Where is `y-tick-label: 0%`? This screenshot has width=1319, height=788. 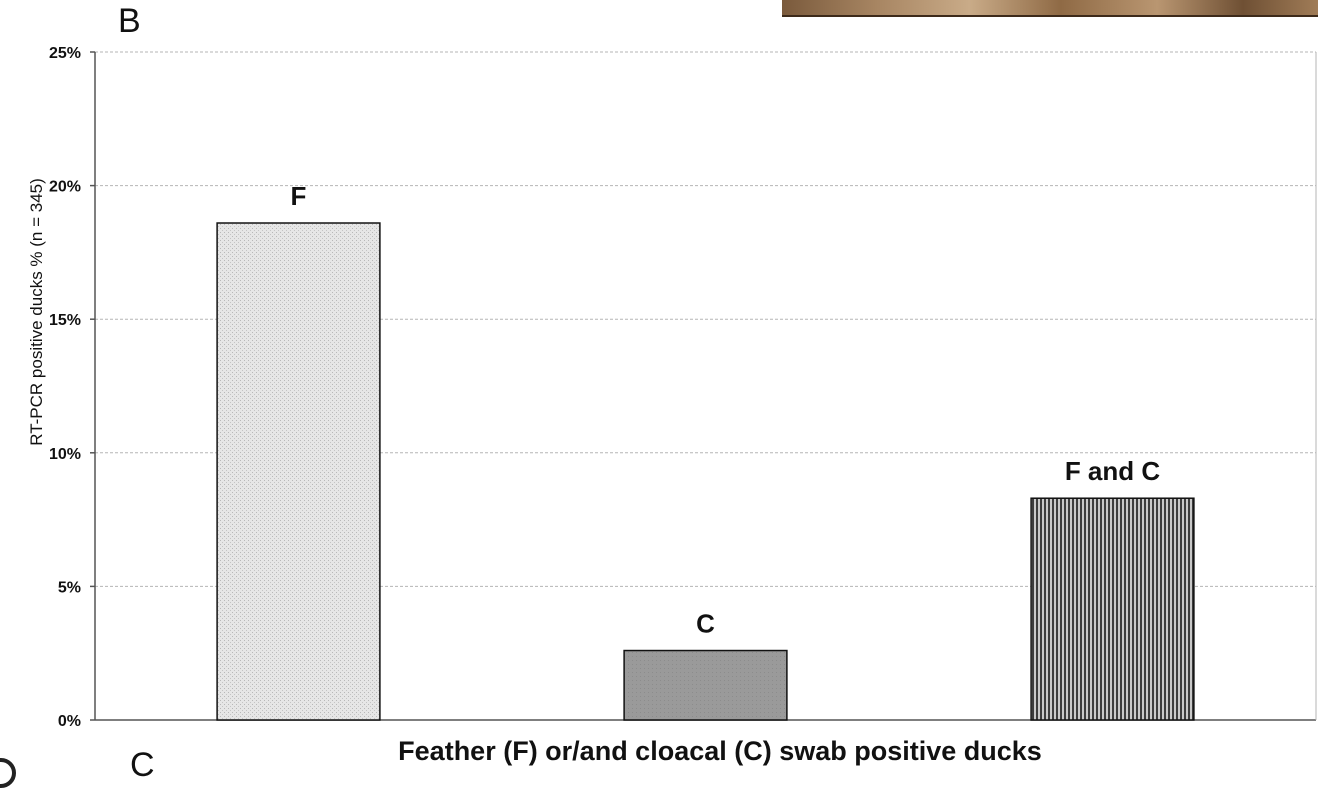 y-tick-label: 0% is located at coordinates (69, 721).